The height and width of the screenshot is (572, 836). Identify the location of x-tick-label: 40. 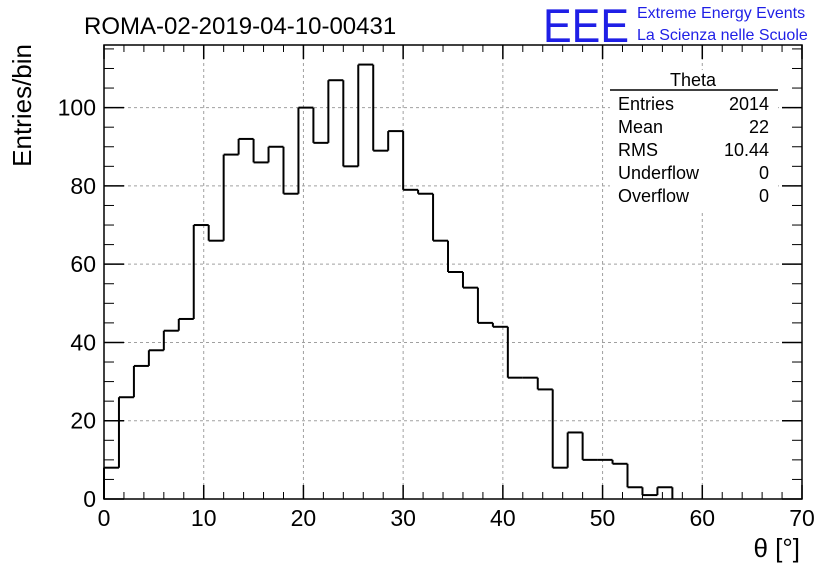
(503, 518).